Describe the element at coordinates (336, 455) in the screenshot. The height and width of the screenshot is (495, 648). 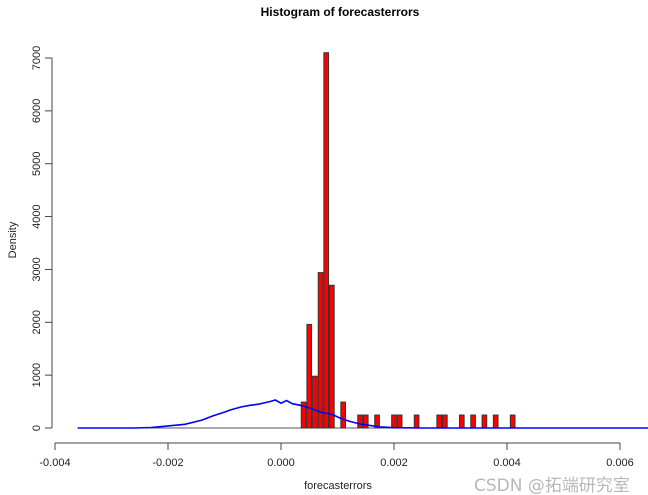
I see `x-axis: -0.004 -0.002 0.000 0.002 0.004 0.006` at that location.